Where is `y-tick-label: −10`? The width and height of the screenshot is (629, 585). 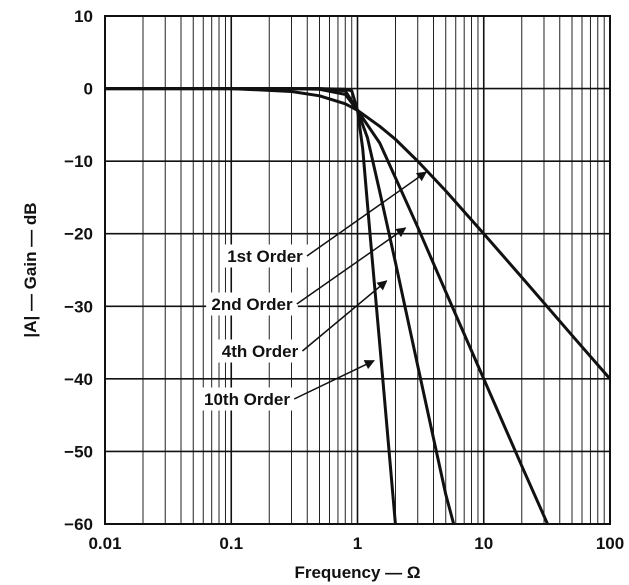
y-tick-label: −10 is located at coordinates (78, 161).